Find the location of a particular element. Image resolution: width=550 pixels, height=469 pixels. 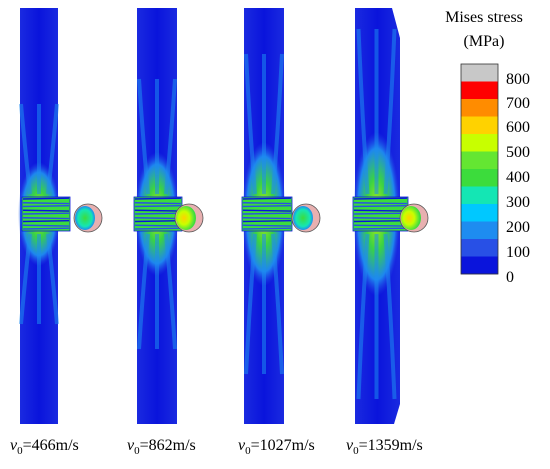

panel-caption-2: v0=862m/s is located at coordinates (161, 447).